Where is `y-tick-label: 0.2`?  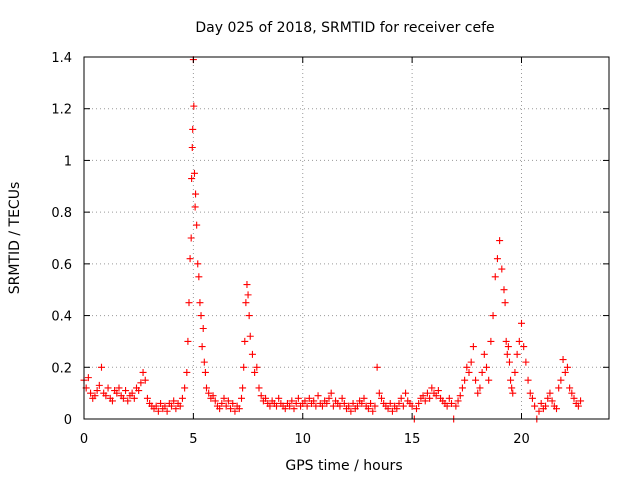
y-tick-label: 0.2 is located at coordinates (61, 368).